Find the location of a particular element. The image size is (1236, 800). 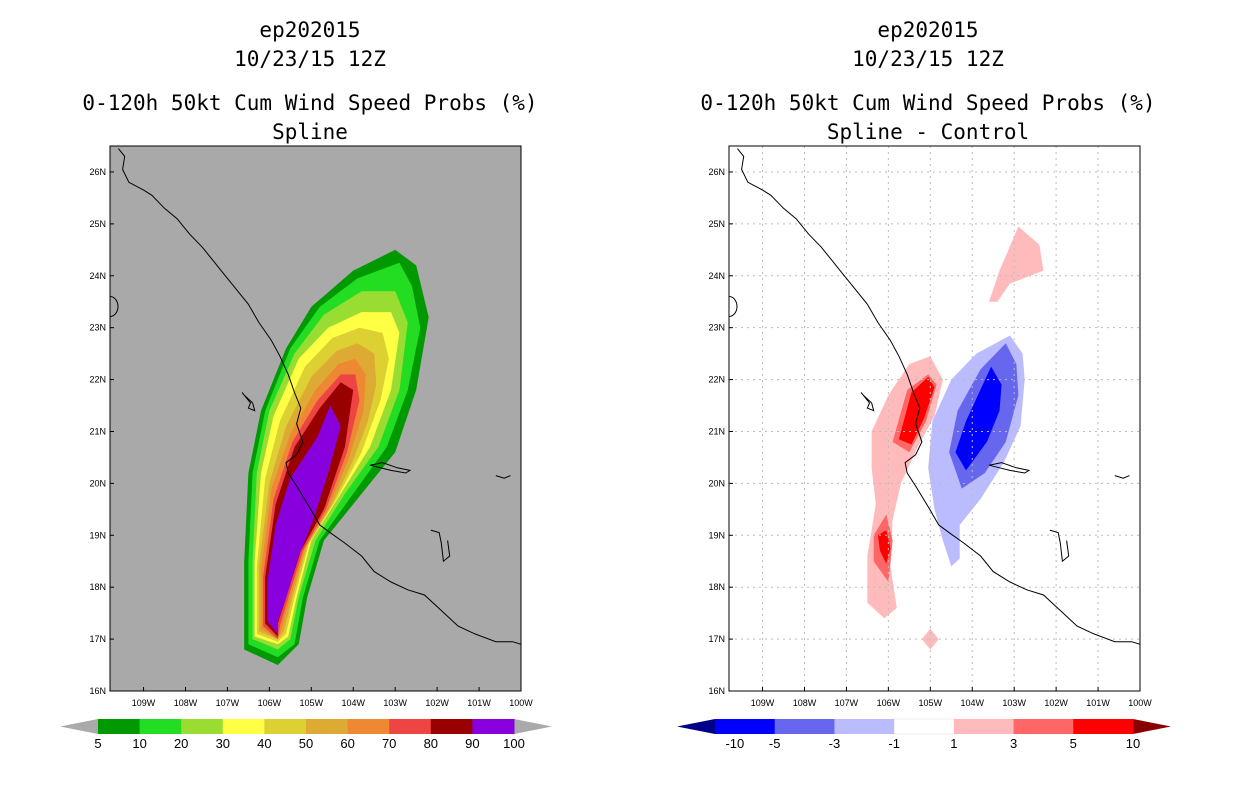

left-chart-subtitle: Spline is located at coordinates (310, 132).